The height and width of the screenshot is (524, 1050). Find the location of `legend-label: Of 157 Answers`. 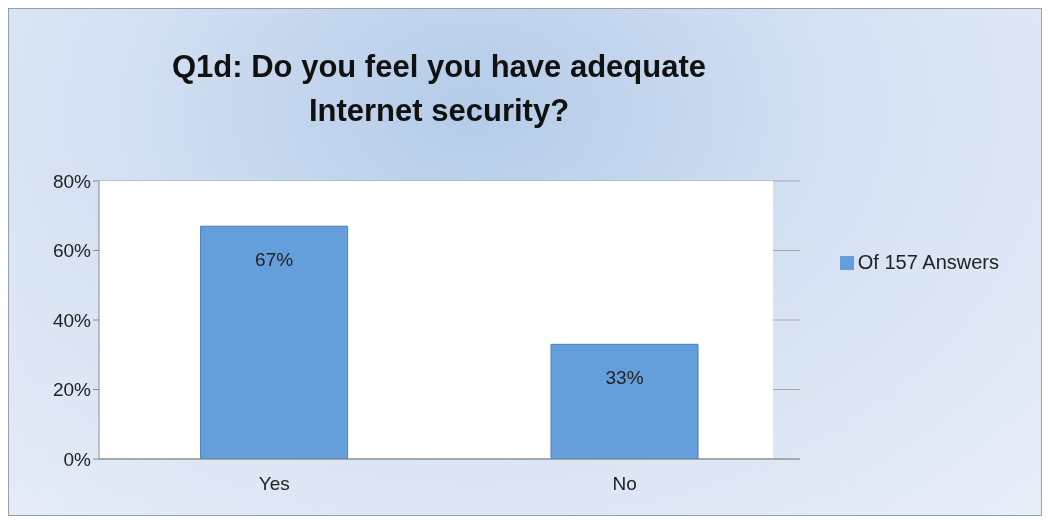

legend-label: Of 157 Answers is located at coordinates (928, 261).